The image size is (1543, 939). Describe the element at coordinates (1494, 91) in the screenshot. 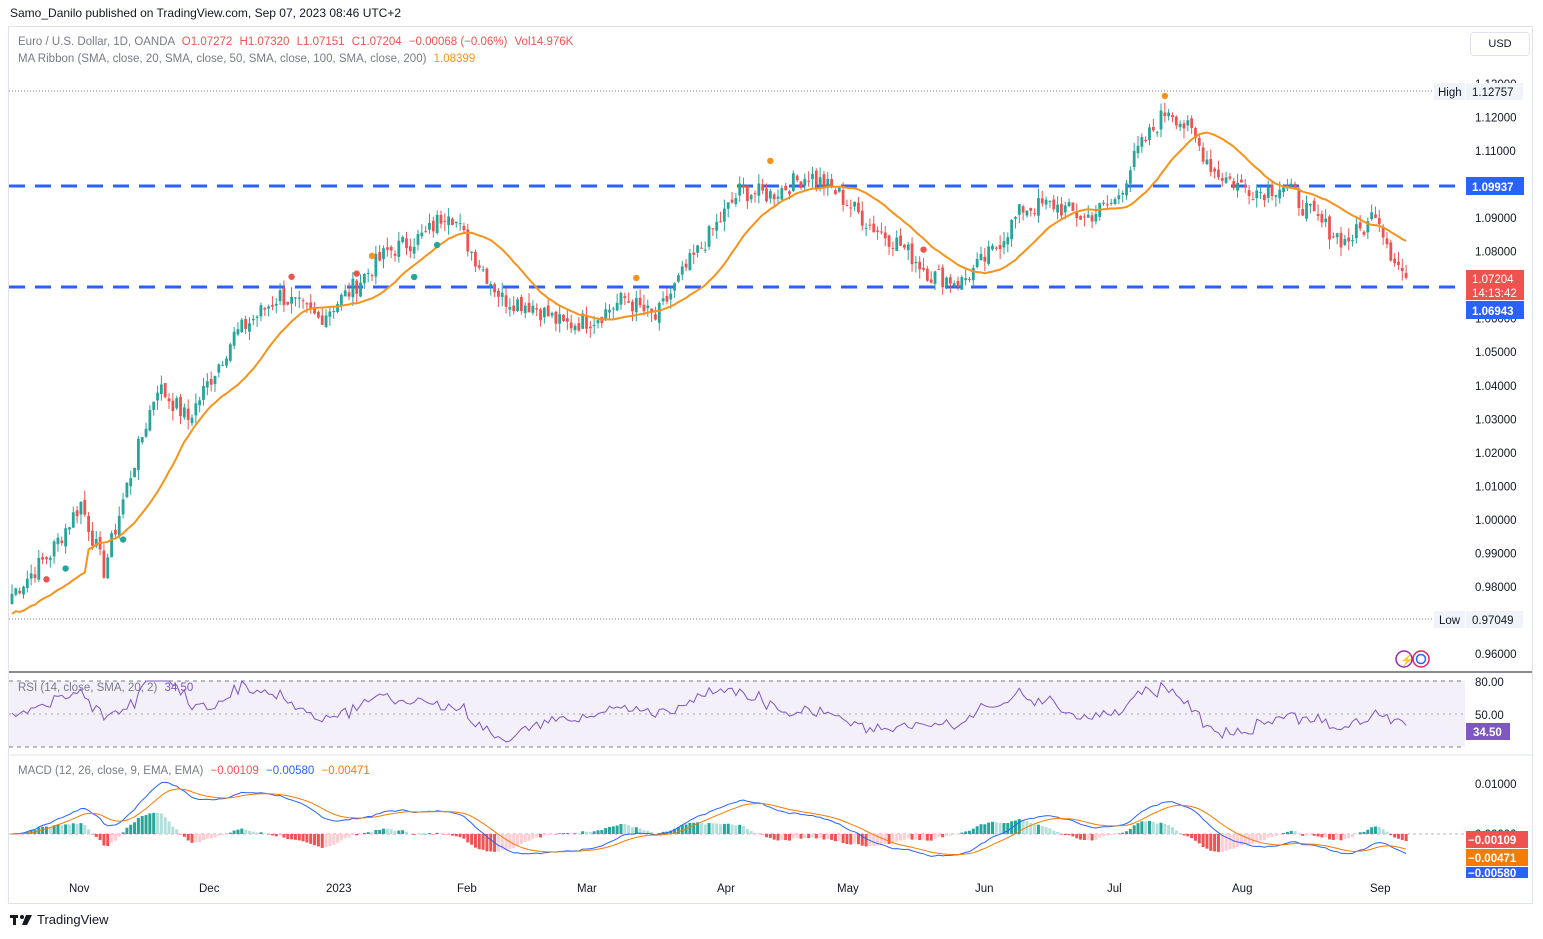

I see `high-value-bg` at that location.